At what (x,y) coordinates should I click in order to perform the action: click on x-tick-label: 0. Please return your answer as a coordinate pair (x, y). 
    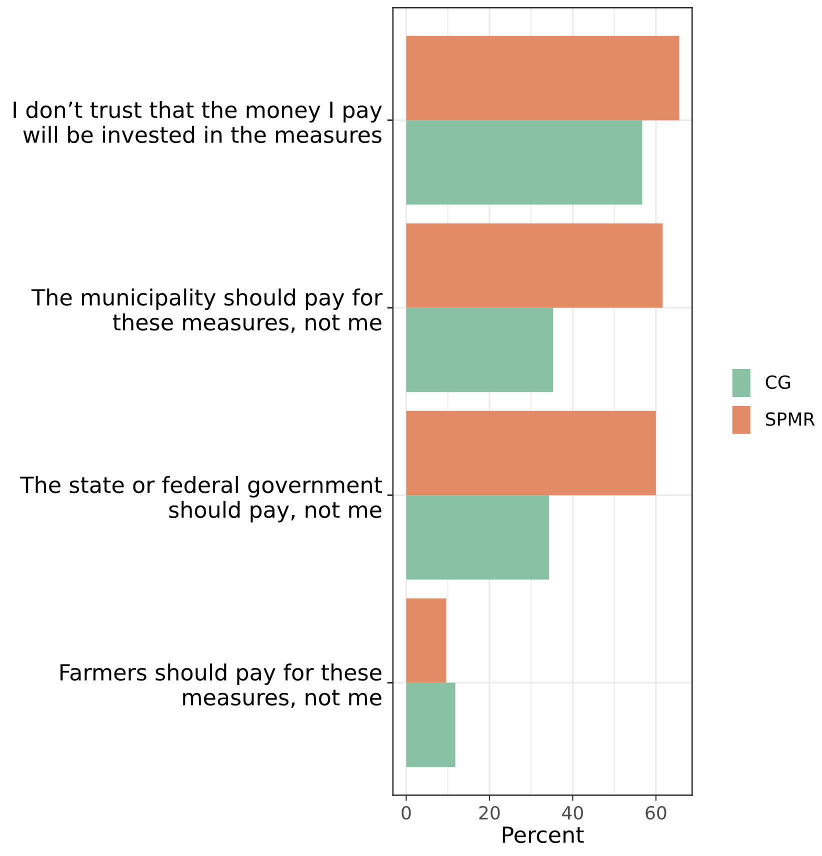
    Looking at the image, I should click on (406, 813).